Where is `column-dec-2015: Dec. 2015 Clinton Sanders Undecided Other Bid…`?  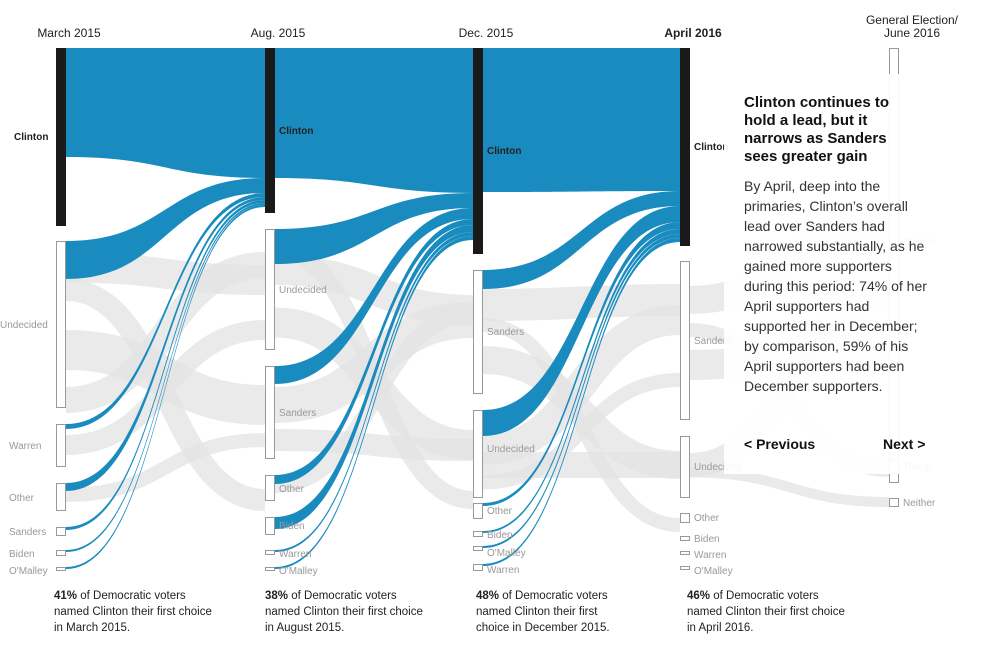 column-dec-2015: Dec. 2015 Clinton Sanders Undecided Other Bid… is located at coordinates (497, 301).